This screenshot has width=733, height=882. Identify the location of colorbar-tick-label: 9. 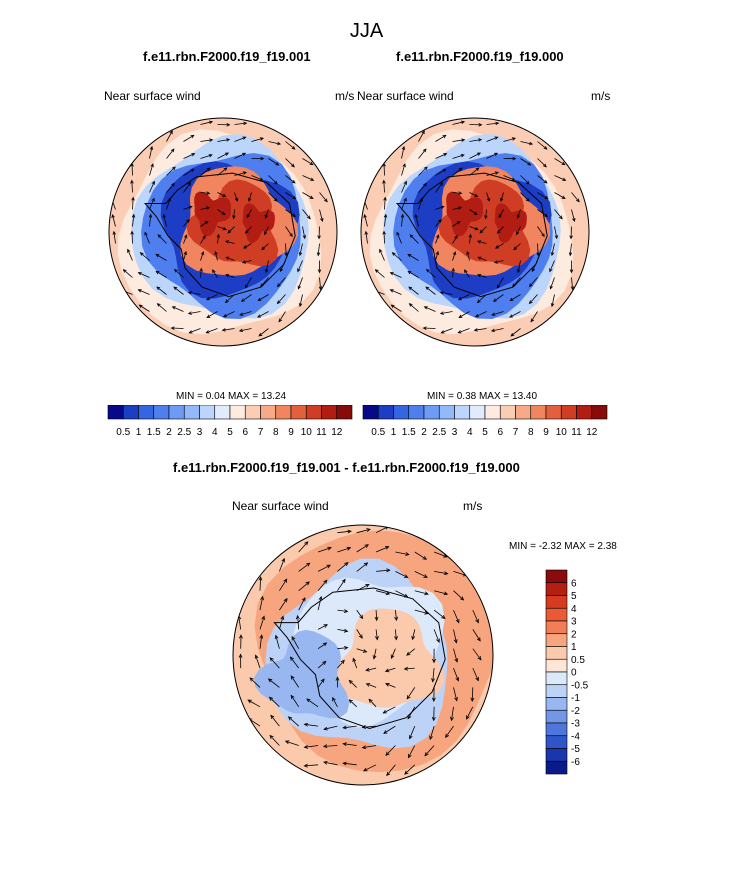
(291, 432).